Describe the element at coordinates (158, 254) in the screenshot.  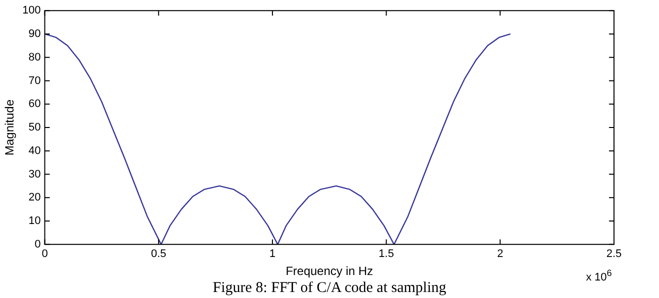
I see `x-tick-label: 0.5` at that location.